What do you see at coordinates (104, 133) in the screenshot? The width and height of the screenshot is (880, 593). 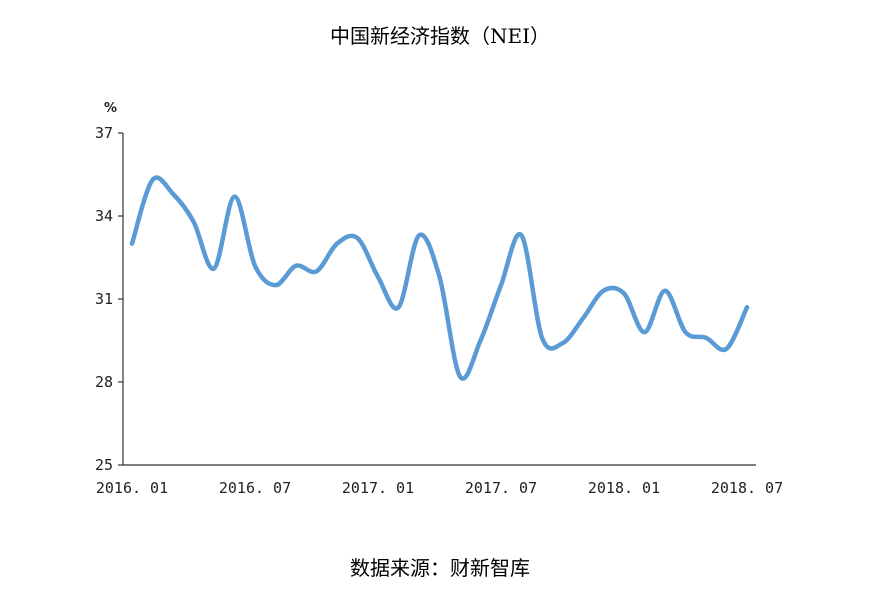 I see `y-tick-label: 37` at bounding box center [104, 133].